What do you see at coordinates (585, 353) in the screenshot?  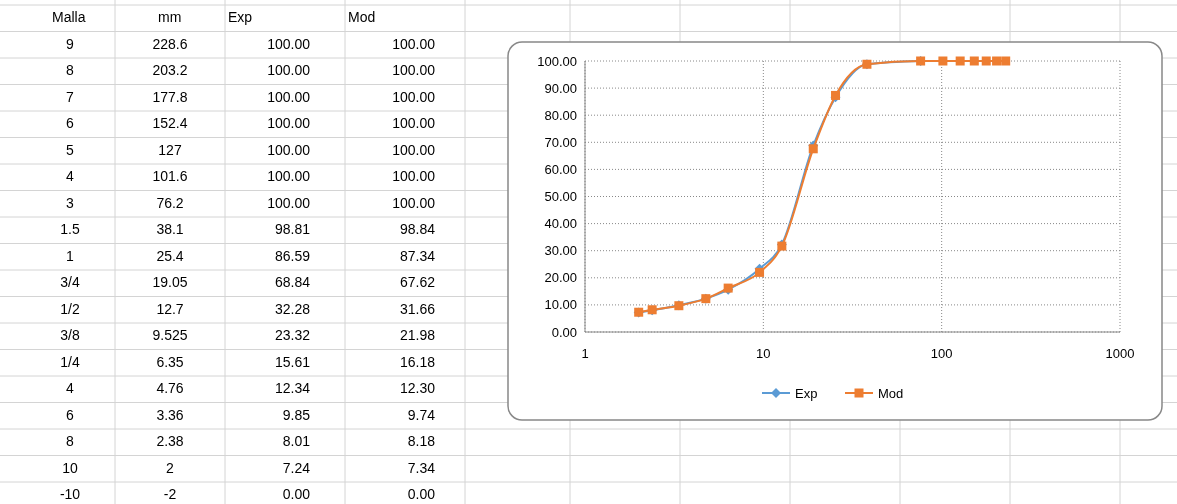 I see `x-tick-label: 1` at bounding box center [585, 353].